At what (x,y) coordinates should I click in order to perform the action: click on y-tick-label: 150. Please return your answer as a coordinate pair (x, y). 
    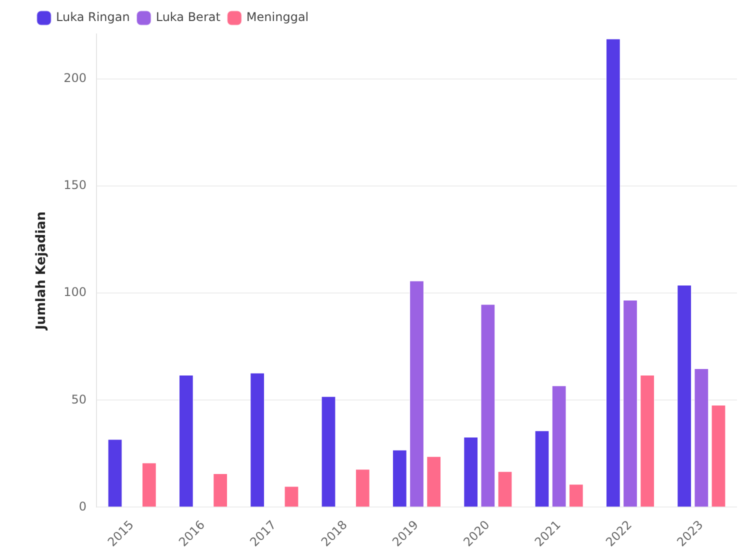
    Looking at the image, I should click on (75, 185).